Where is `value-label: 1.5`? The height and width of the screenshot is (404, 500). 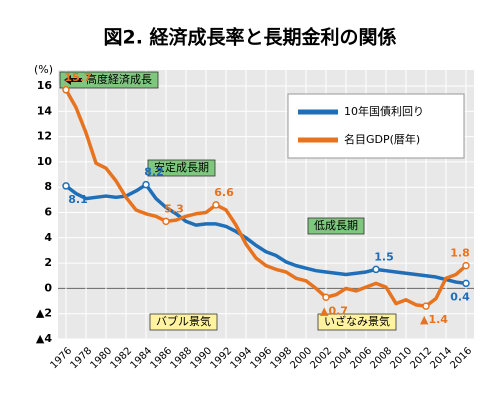 value-label: 1.5 is located at coordinates (384, 256).